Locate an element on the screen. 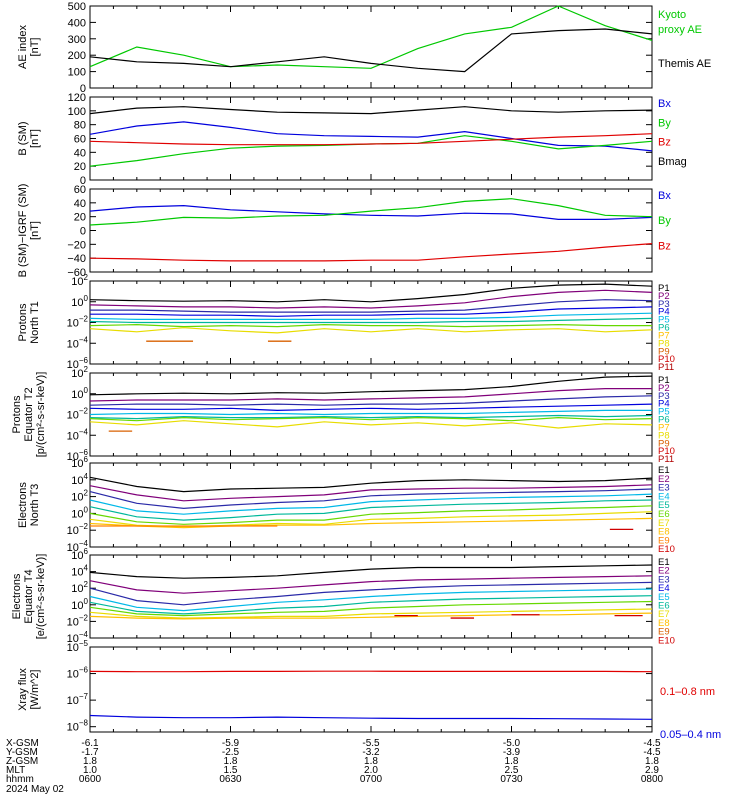 This screenshot has height=800, width=750. legend-label: P11 is located at coordinates (666, 367).